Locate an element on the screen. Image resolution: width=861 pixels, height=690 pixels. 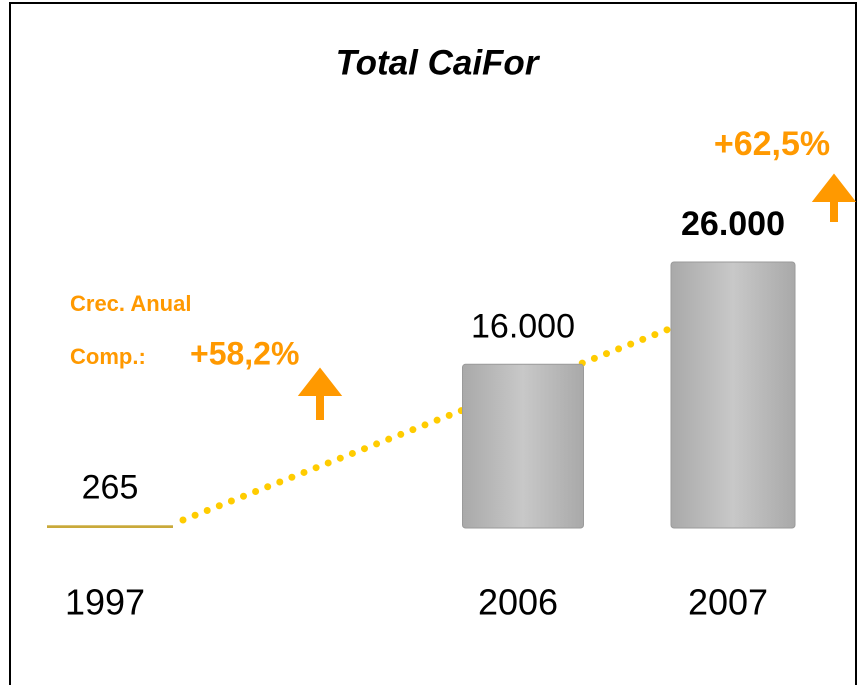
annotation: +58,2% is located at coordinates (244, 353).